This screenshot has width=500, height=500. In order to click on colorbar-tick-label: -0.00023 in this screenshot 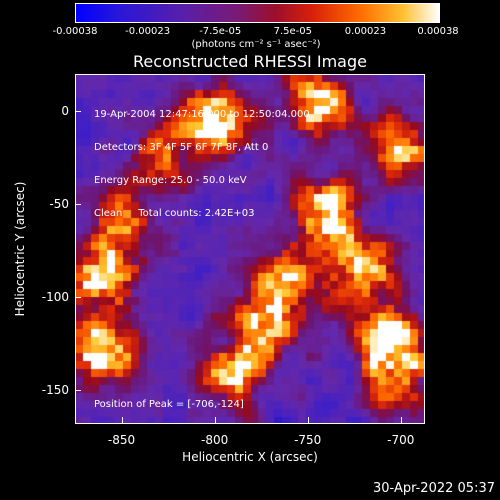, I will do `click(148, 31)`.